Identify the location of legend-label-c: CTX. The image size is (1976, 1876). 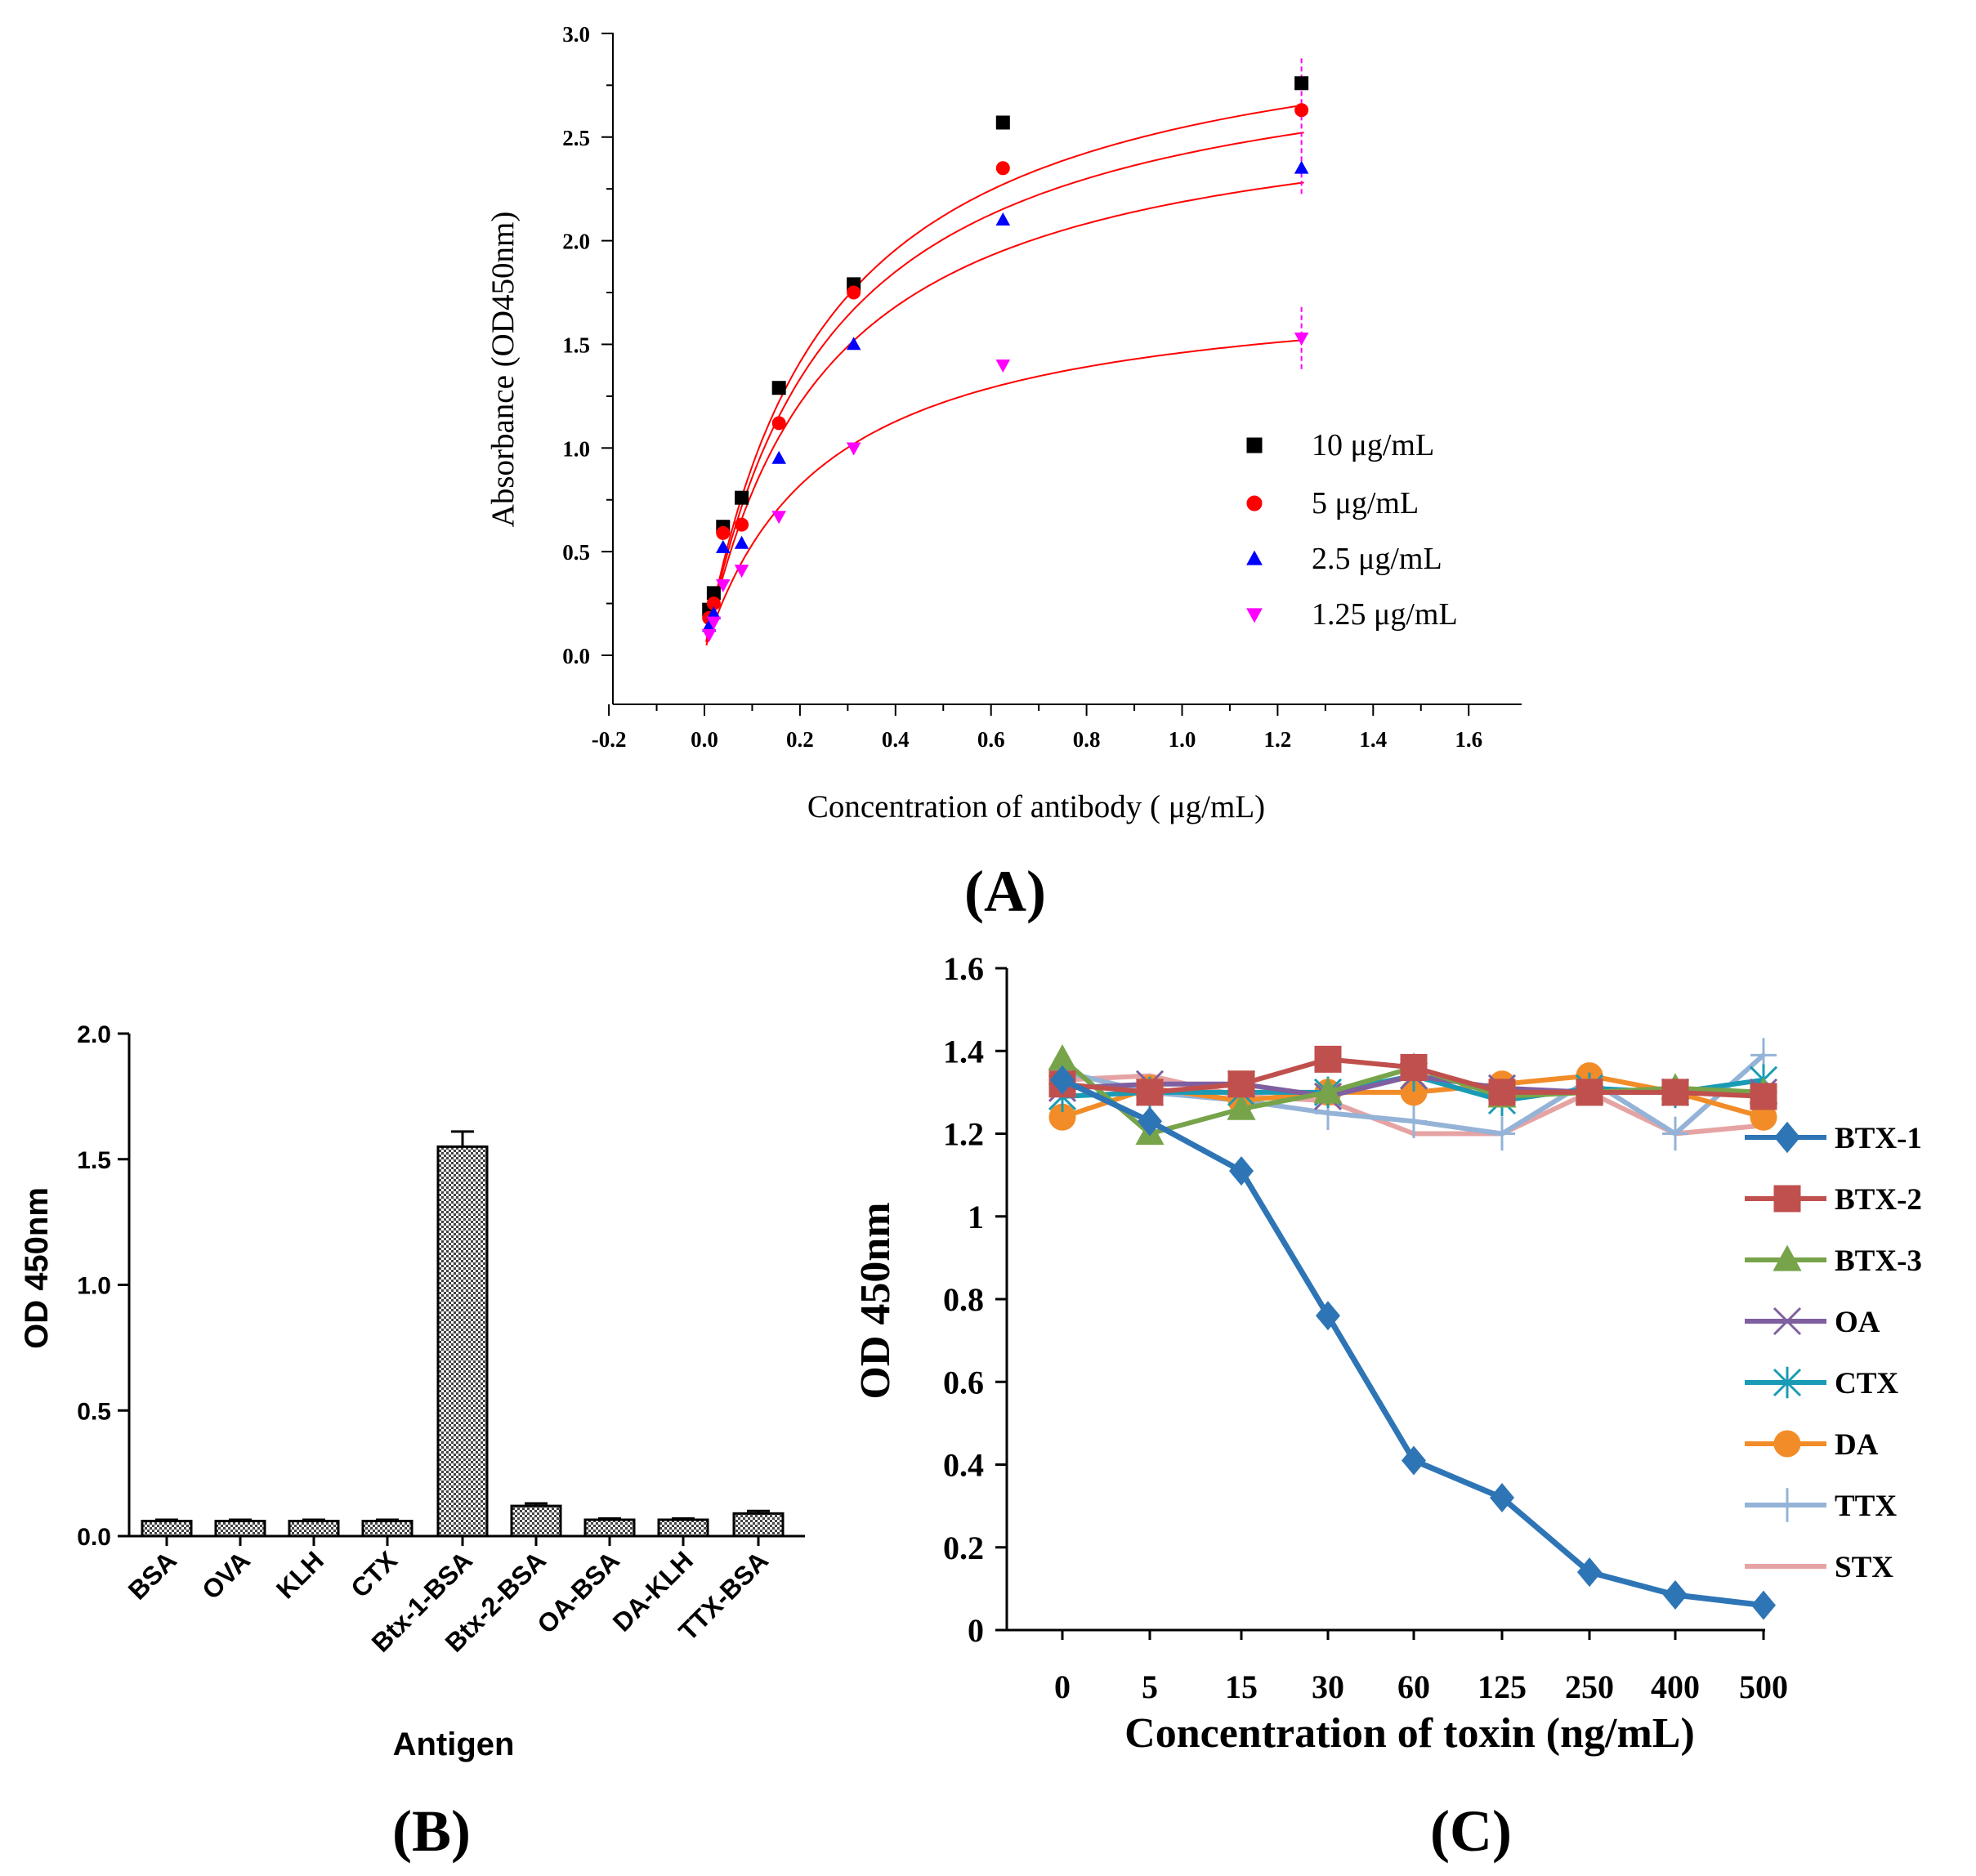
(1866, 1383).